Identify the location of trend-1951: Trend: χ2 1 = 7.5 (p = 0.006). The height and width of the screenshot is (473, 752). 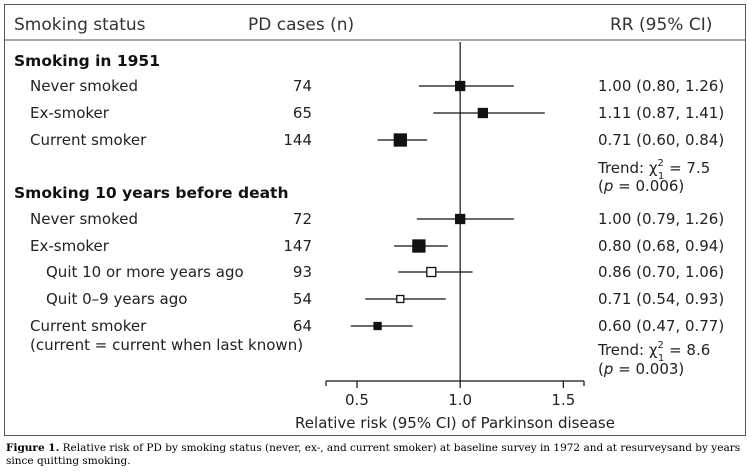
(653, 176).